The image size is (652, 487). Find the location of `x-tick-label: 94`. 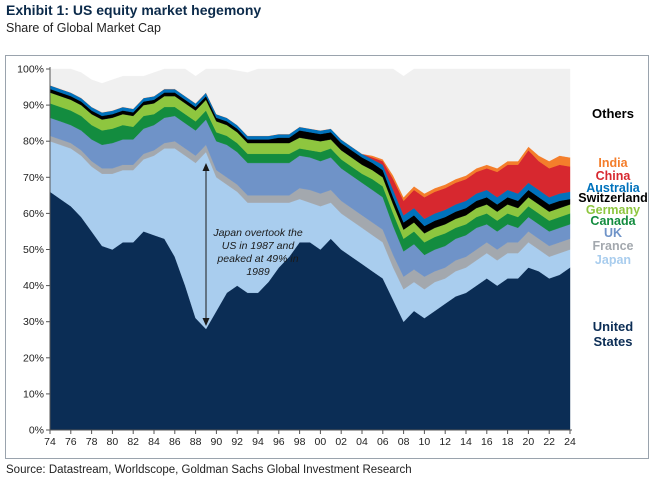

x-tick-label: 94 is located at coordinates (258, 442).